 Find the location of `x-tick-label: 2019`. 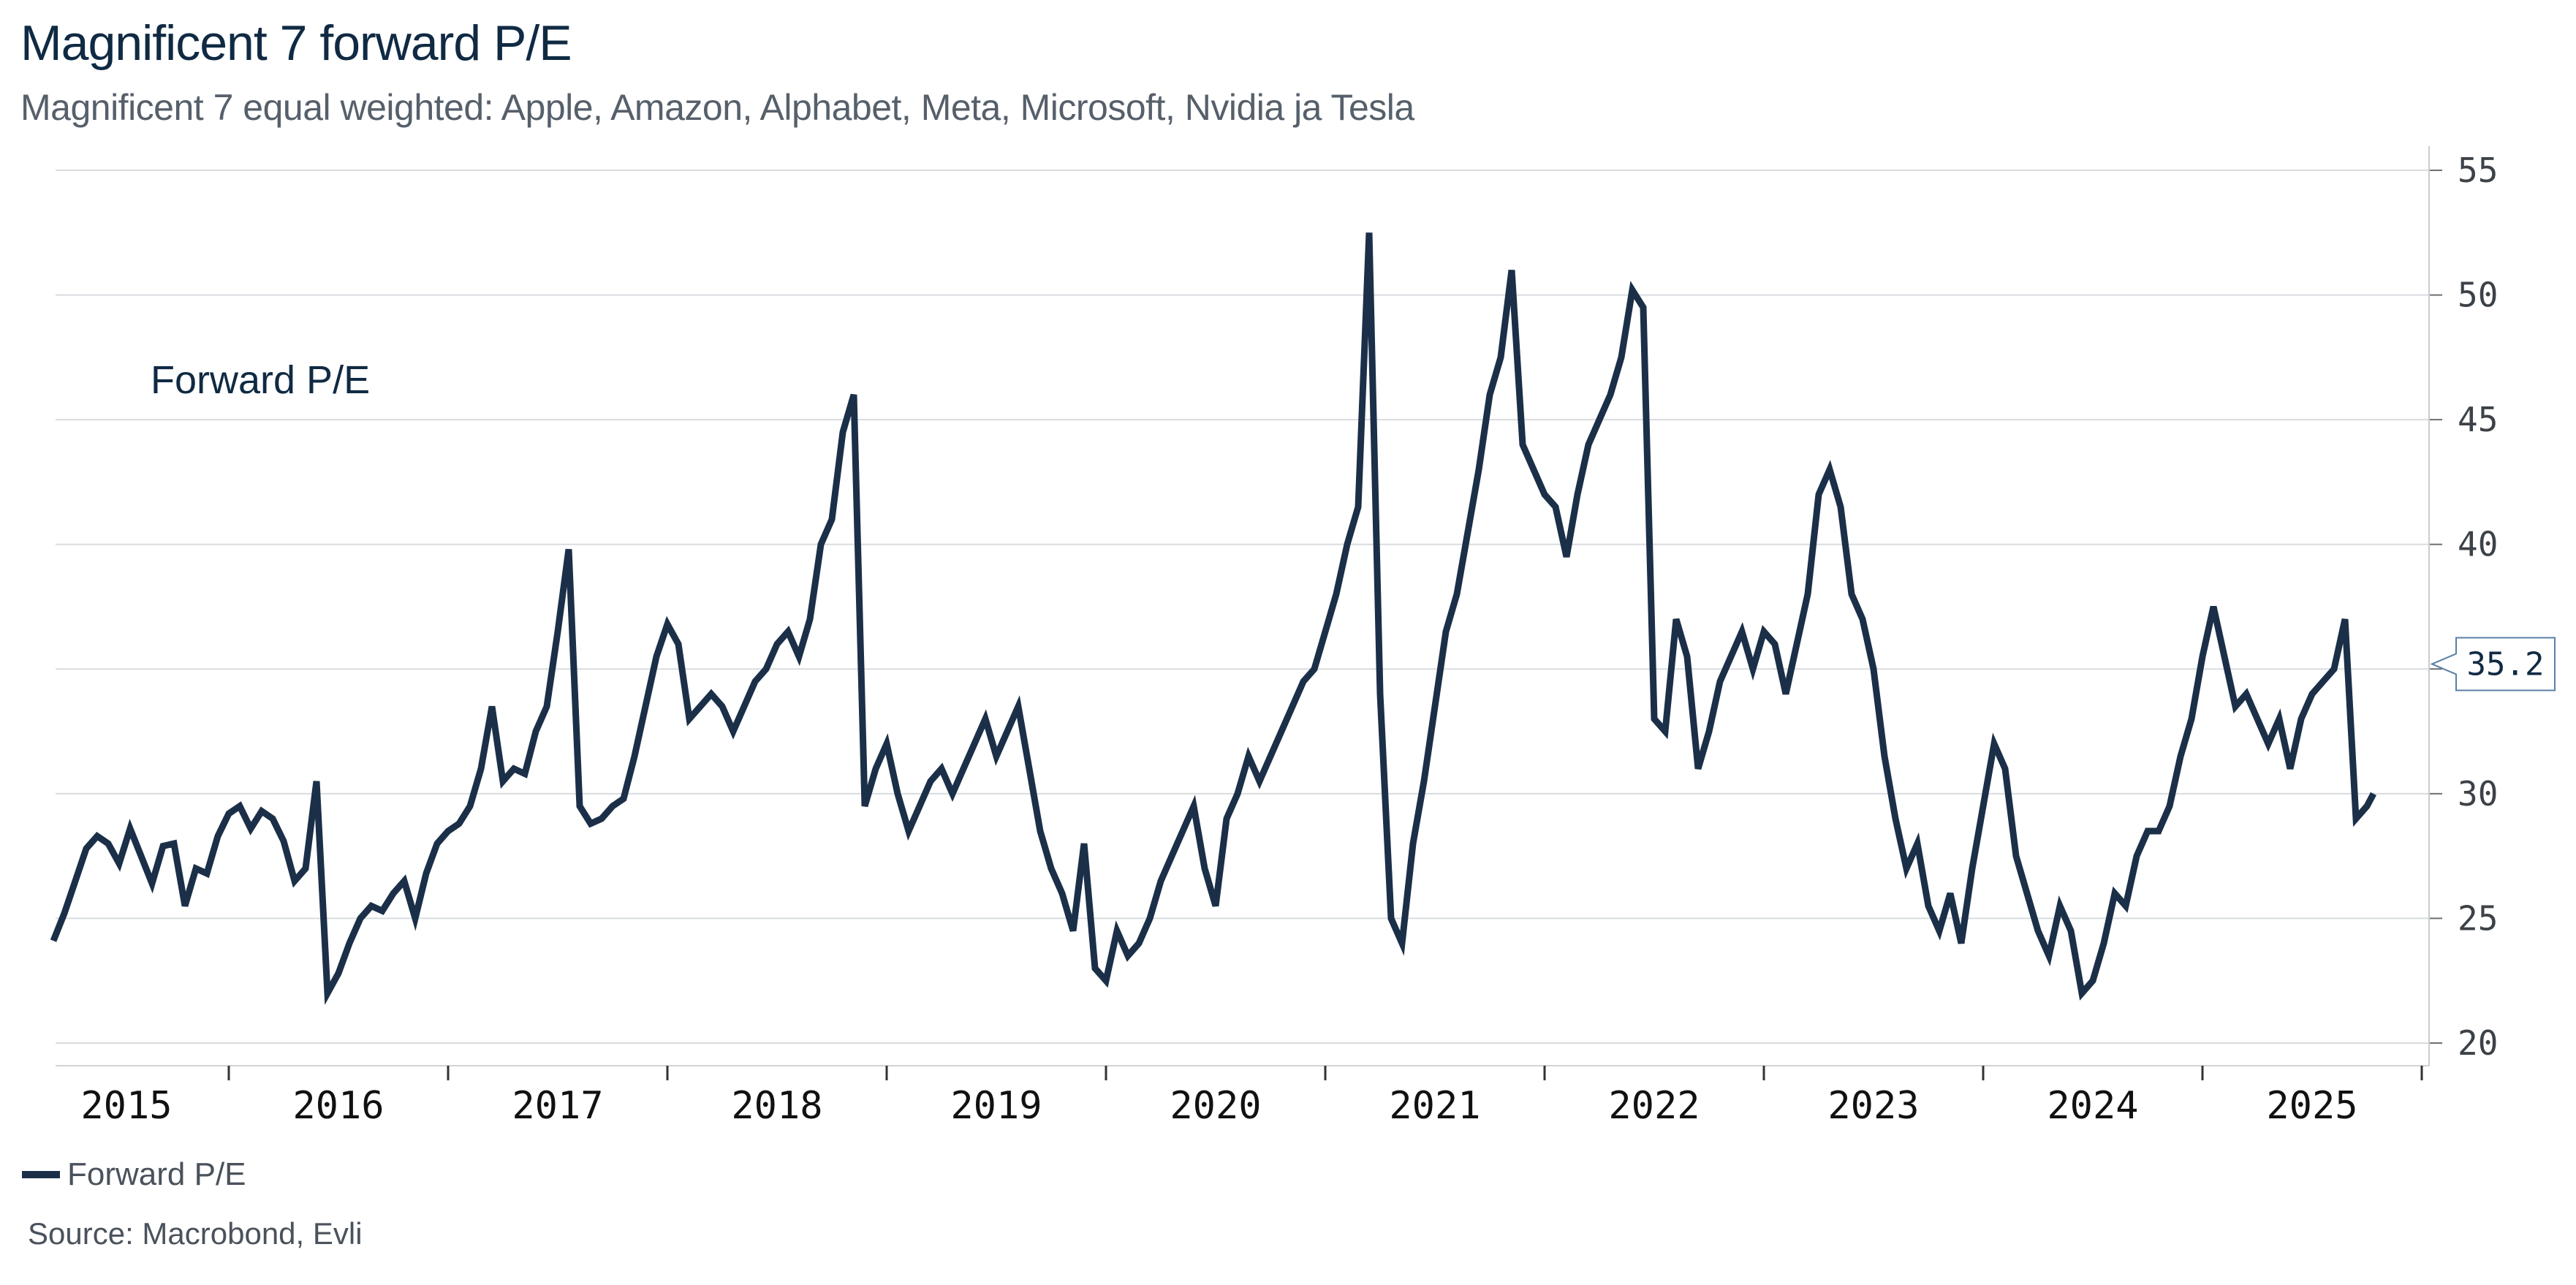

x-tick-label: 2019 is located at coordinates (996, 1106).